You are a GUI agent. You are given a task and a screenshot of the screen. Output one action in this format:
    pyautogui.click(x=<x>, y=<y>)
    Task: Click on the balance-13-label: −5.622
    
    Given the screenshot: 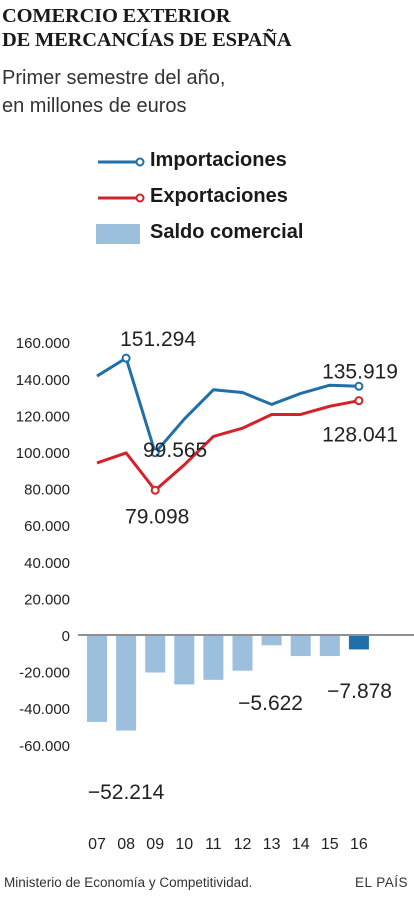 What is the action you would take?
    pyautogui.click(x=270, y=703)
    